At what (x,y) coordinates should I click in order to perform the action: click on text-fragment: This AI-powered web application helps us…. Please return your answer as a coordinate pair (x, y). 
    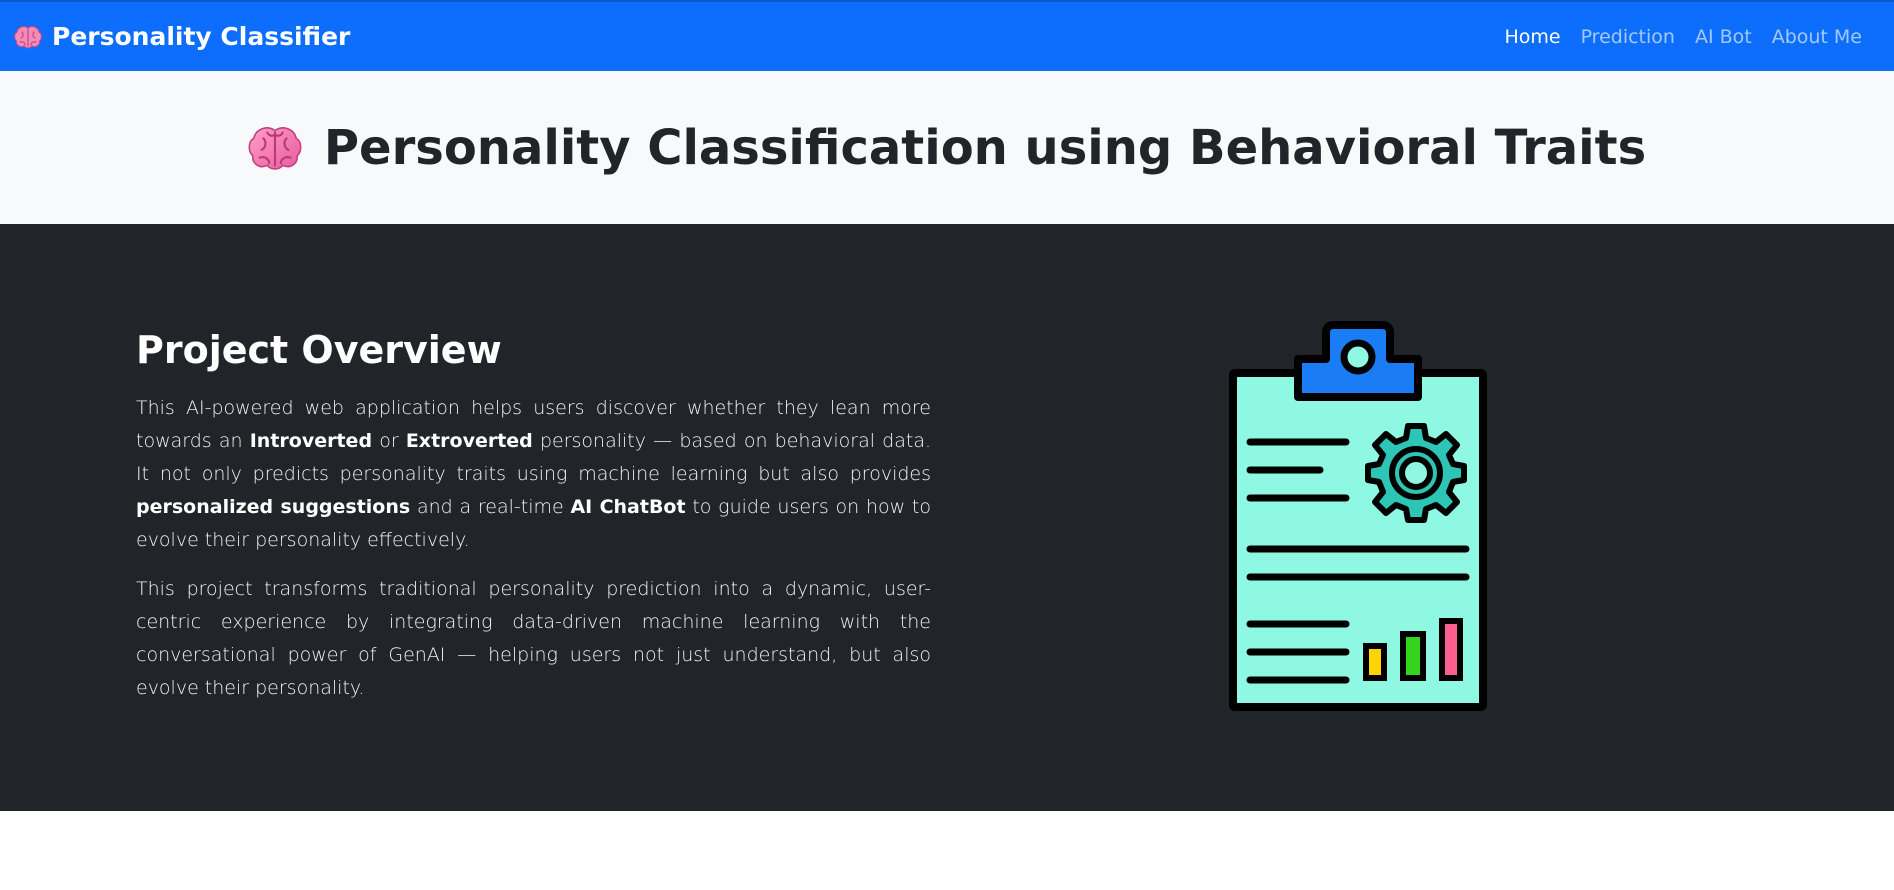
    Looking at the image, I should click on (533, 424).